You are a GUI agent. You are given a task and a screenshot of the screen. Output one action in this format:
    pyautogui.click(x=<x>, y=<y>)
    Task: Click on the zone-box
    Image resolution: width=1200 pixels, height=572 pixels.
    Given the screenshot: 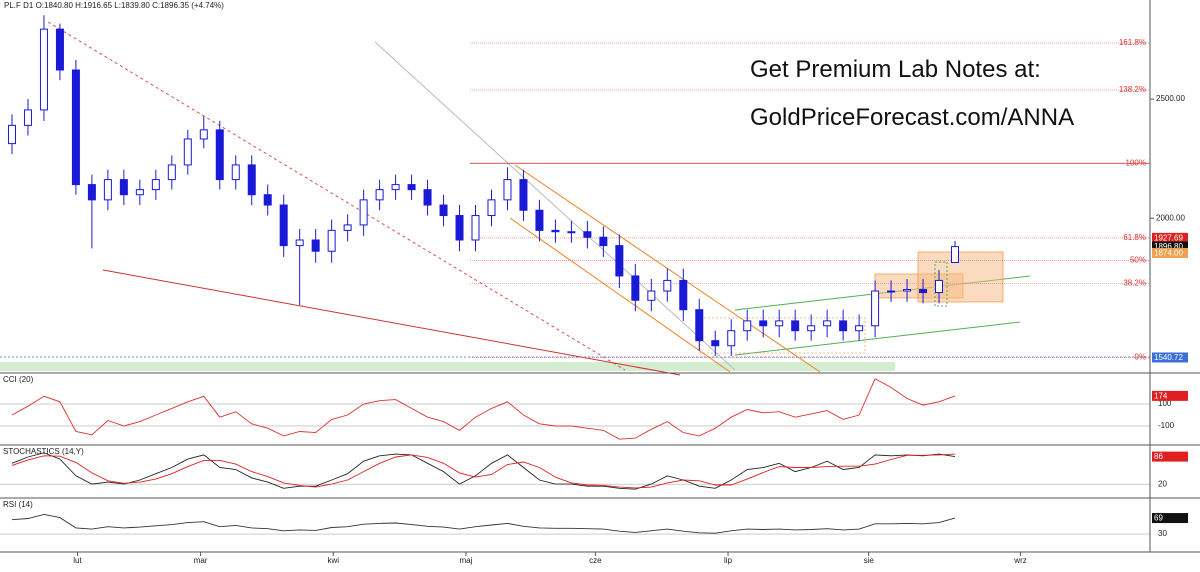 What is the action you would take?
    pyautogui.click(x=960, y=277)
    